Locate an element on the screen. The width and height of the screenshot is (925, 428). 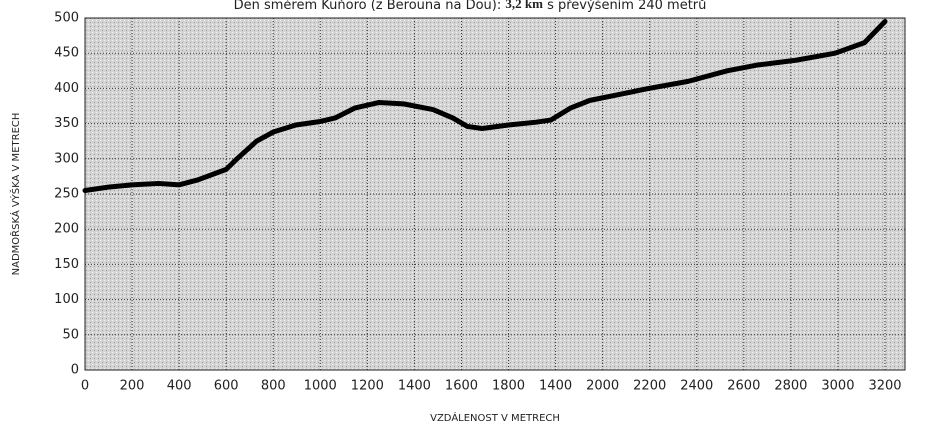
x-tick-label: 800 is located at coordinates (273, 386).